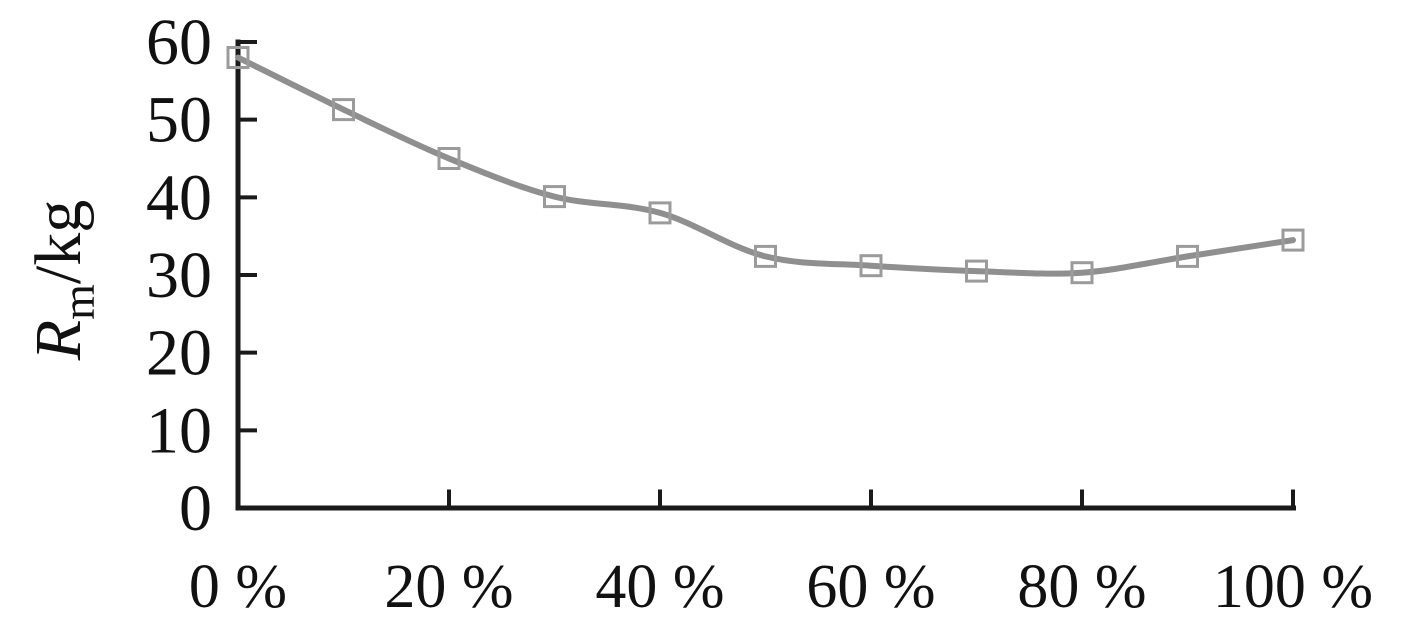 This screenshot has height=633, width=1417. What do you see at coordinates (179, 430) in the screenshot?
I see `y-tick-label: 10` at bounding box center [179, 430].